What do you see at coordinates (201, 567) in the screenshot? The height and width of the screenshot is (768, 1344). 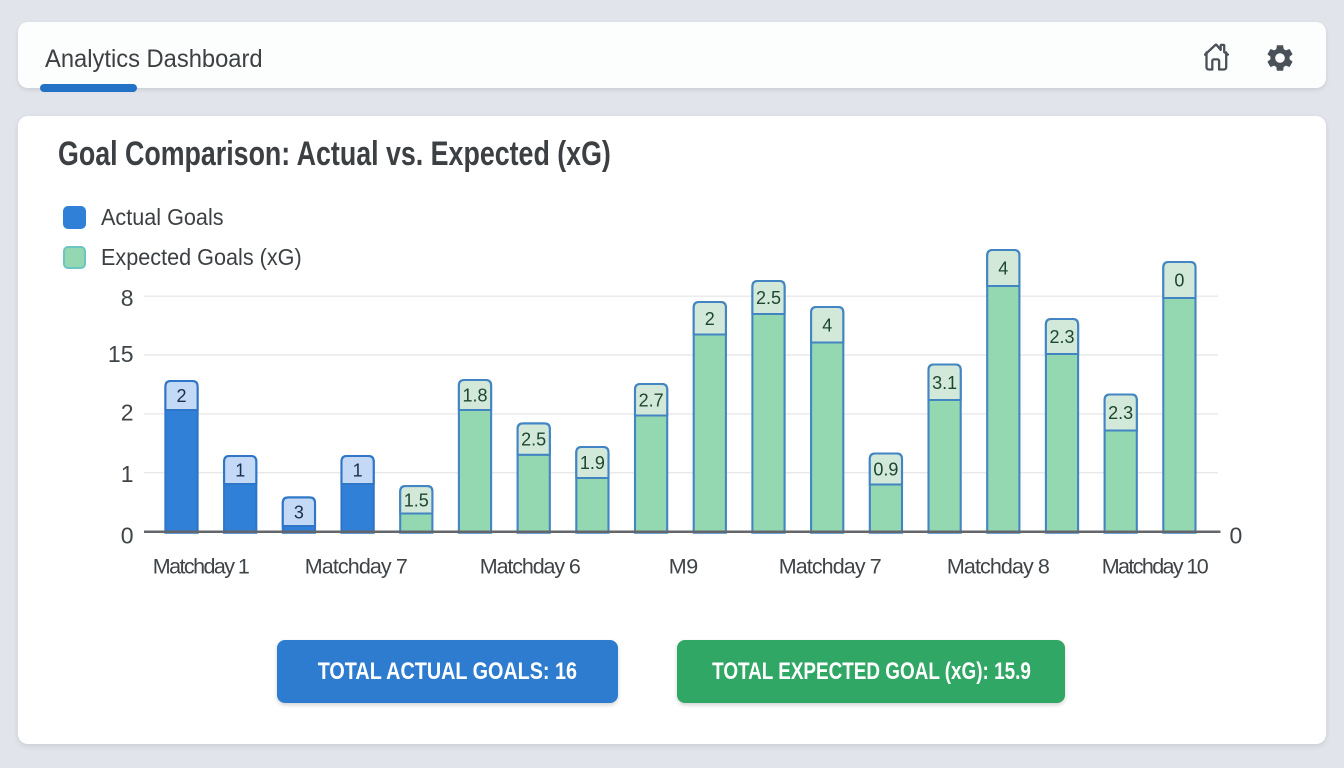 I see `svg-text: Matchday 1` at bounding box center [201, 567].